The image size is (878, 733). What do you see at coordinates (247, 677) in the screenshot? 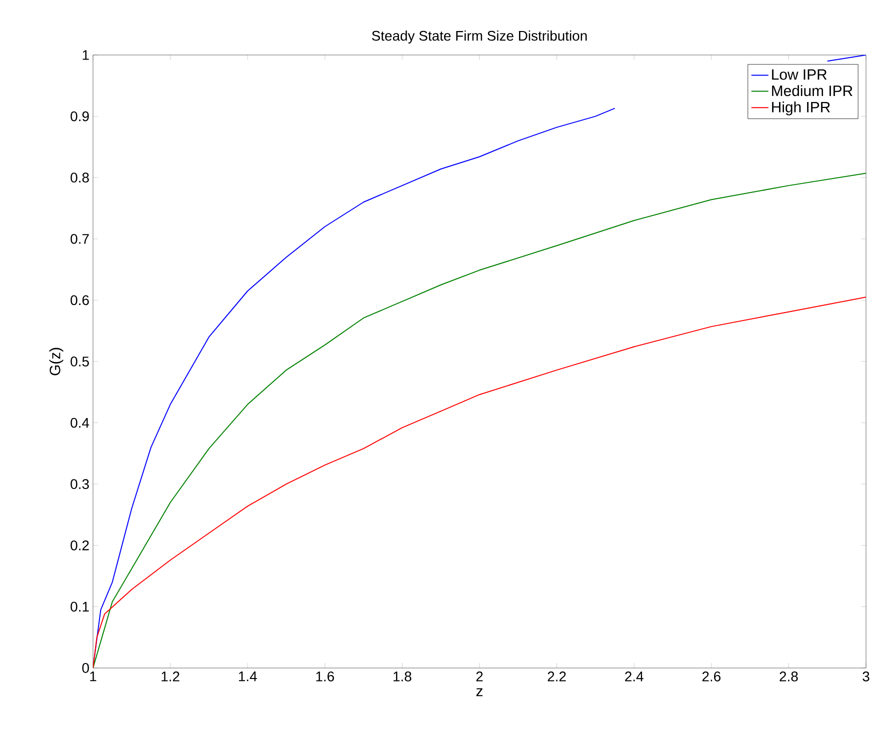
I see `x-tick-label: 1.4` at bounding box center [247, 677].